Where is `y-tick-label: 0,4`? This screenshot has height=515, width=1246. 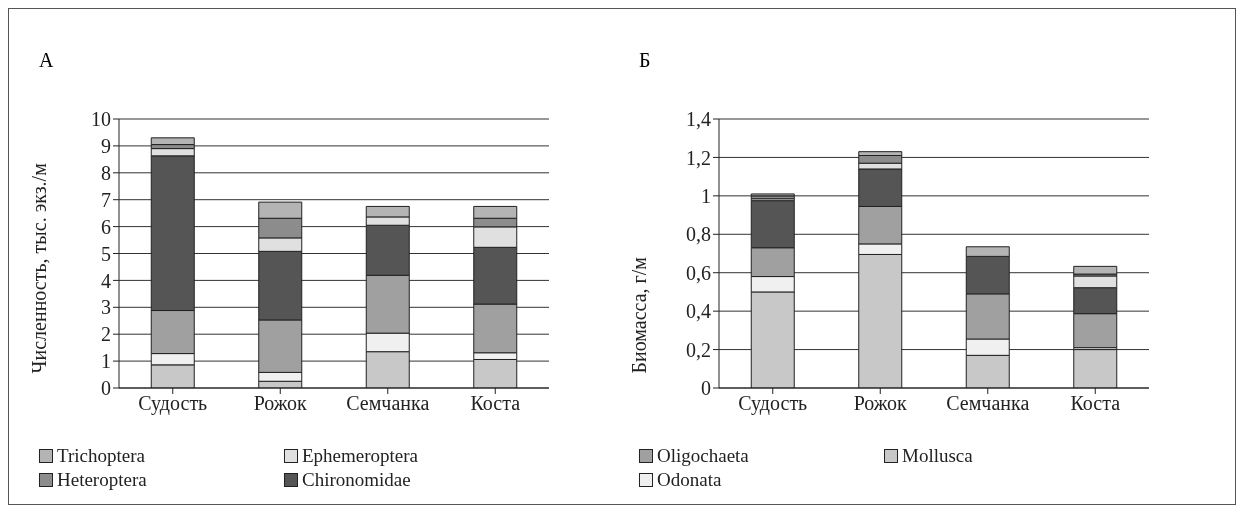 y-tick-label: 0,4 is located at coordinates (698, 311).